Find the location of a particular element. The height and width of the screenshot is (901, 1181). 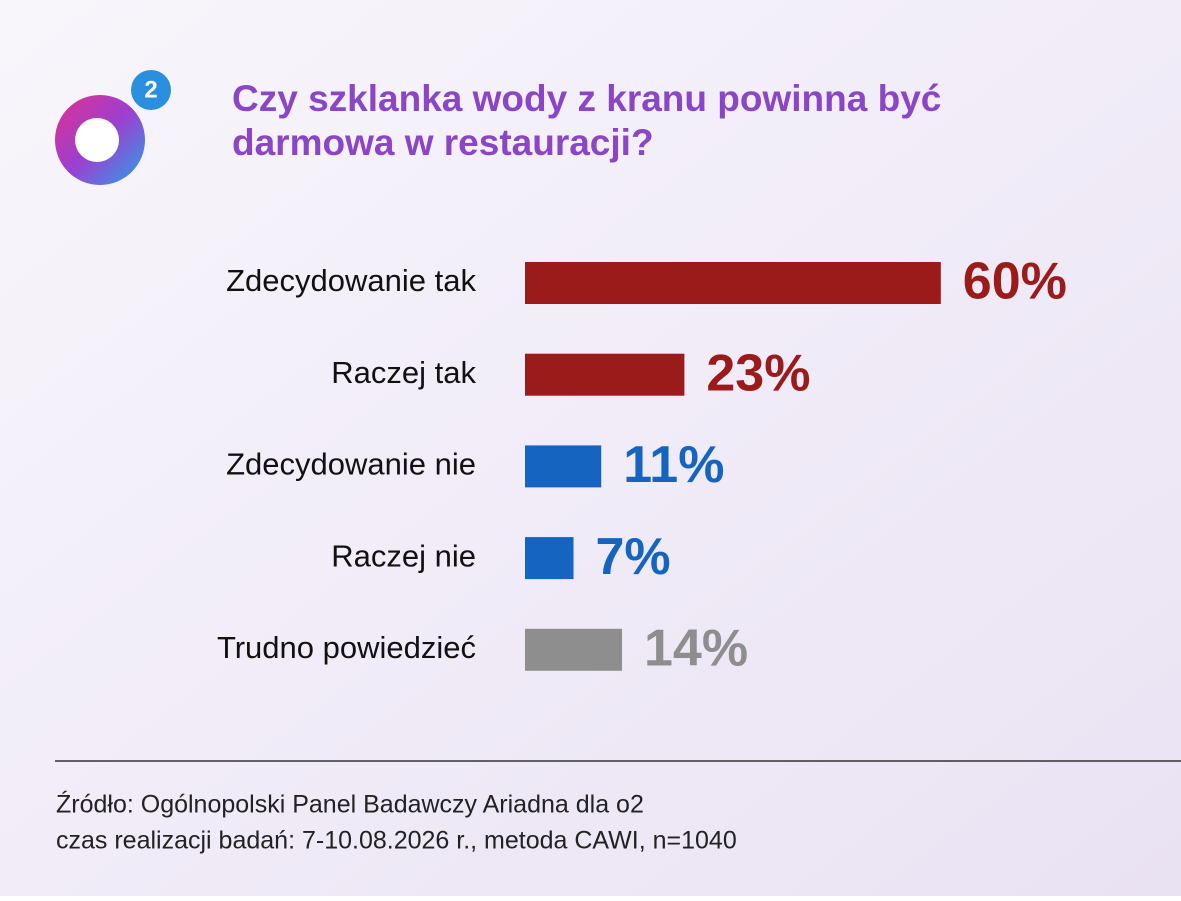

logo: 2 is located at coordinates (113, 127).